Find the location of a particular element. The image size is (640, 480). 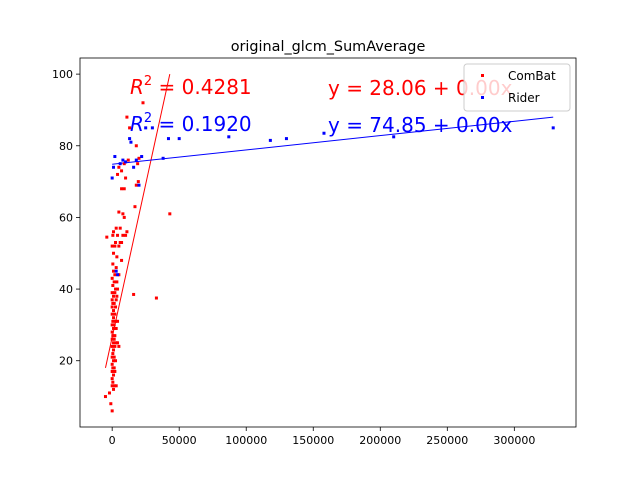

legend: ComBat Rider is located at coordinates (517, 87).